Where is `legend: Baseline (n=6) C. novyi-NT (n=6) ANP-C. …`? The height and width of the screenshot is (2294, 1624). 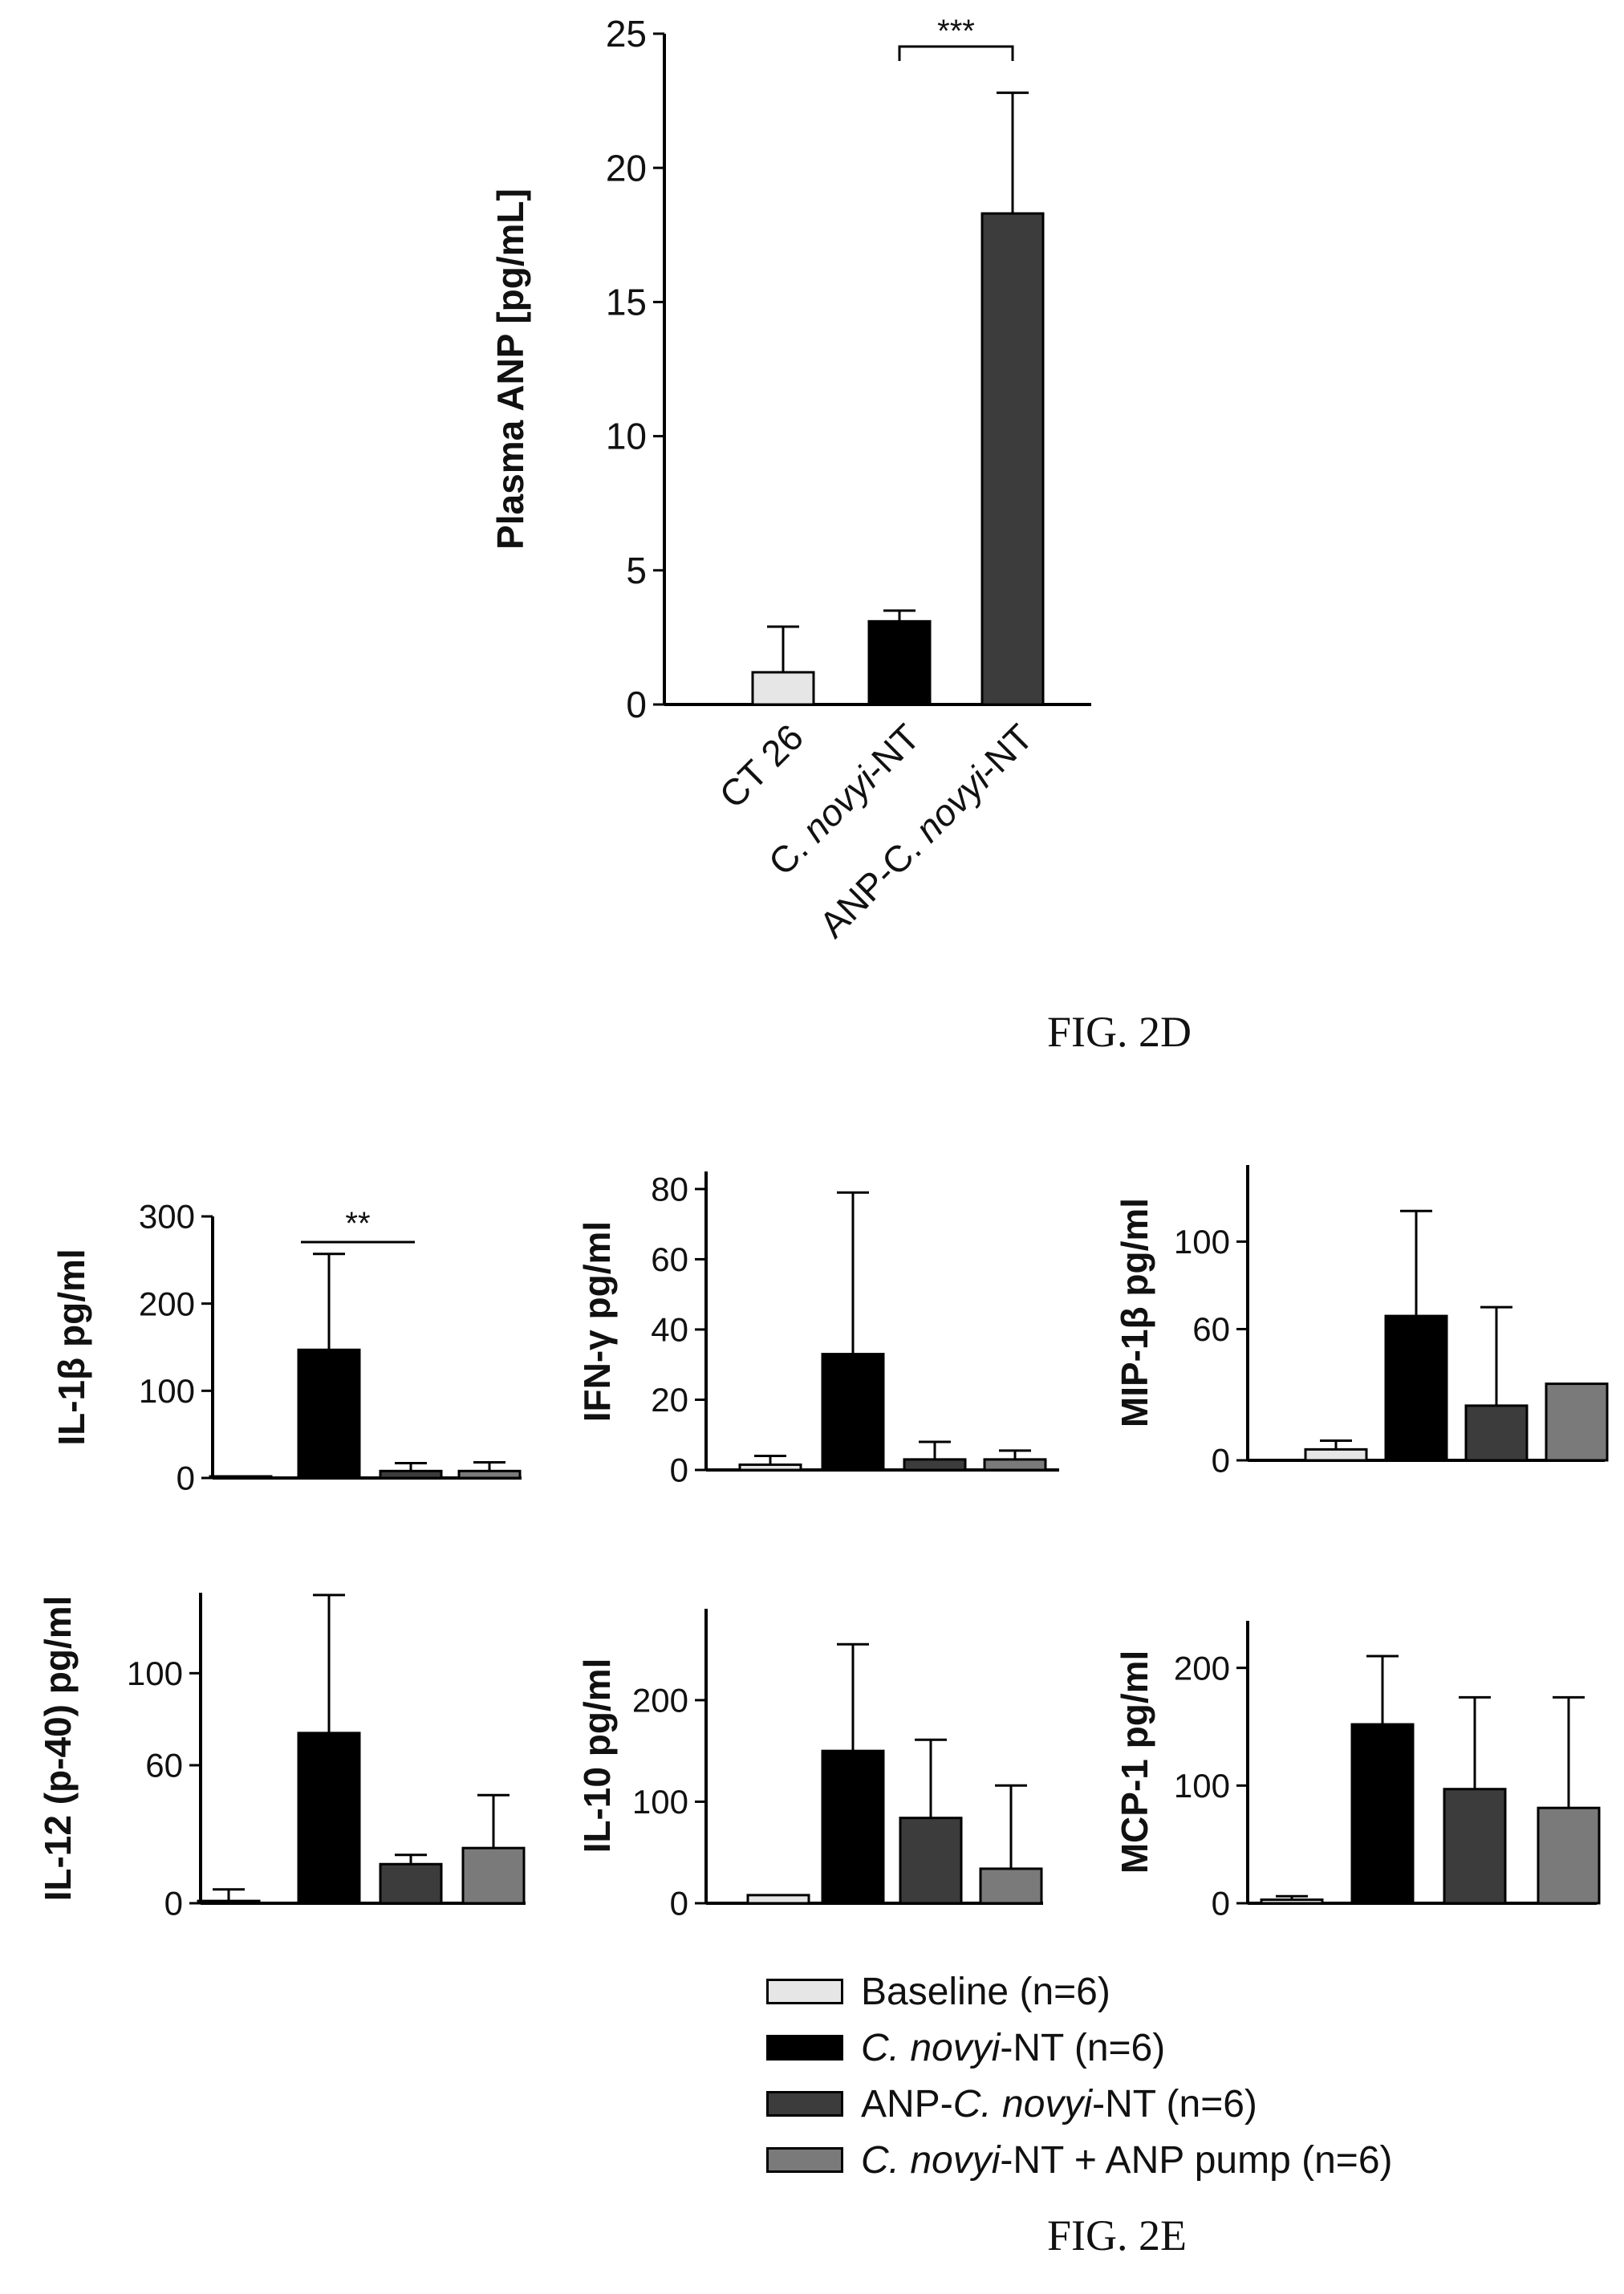 legend: Baseline (n=6) C. novyi-NT (n=6) ANP-C. … is located at coordinates (1079, 2079).